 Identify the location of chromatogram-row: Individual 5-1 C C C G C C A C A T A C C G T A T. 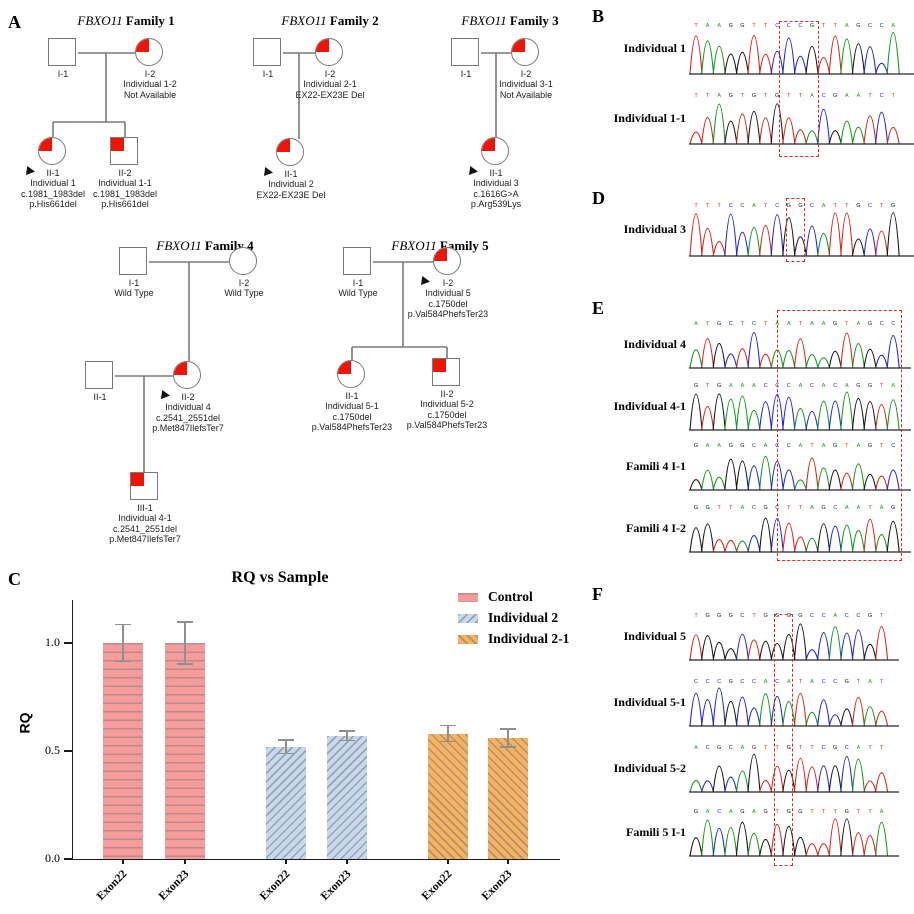
(745, 702).